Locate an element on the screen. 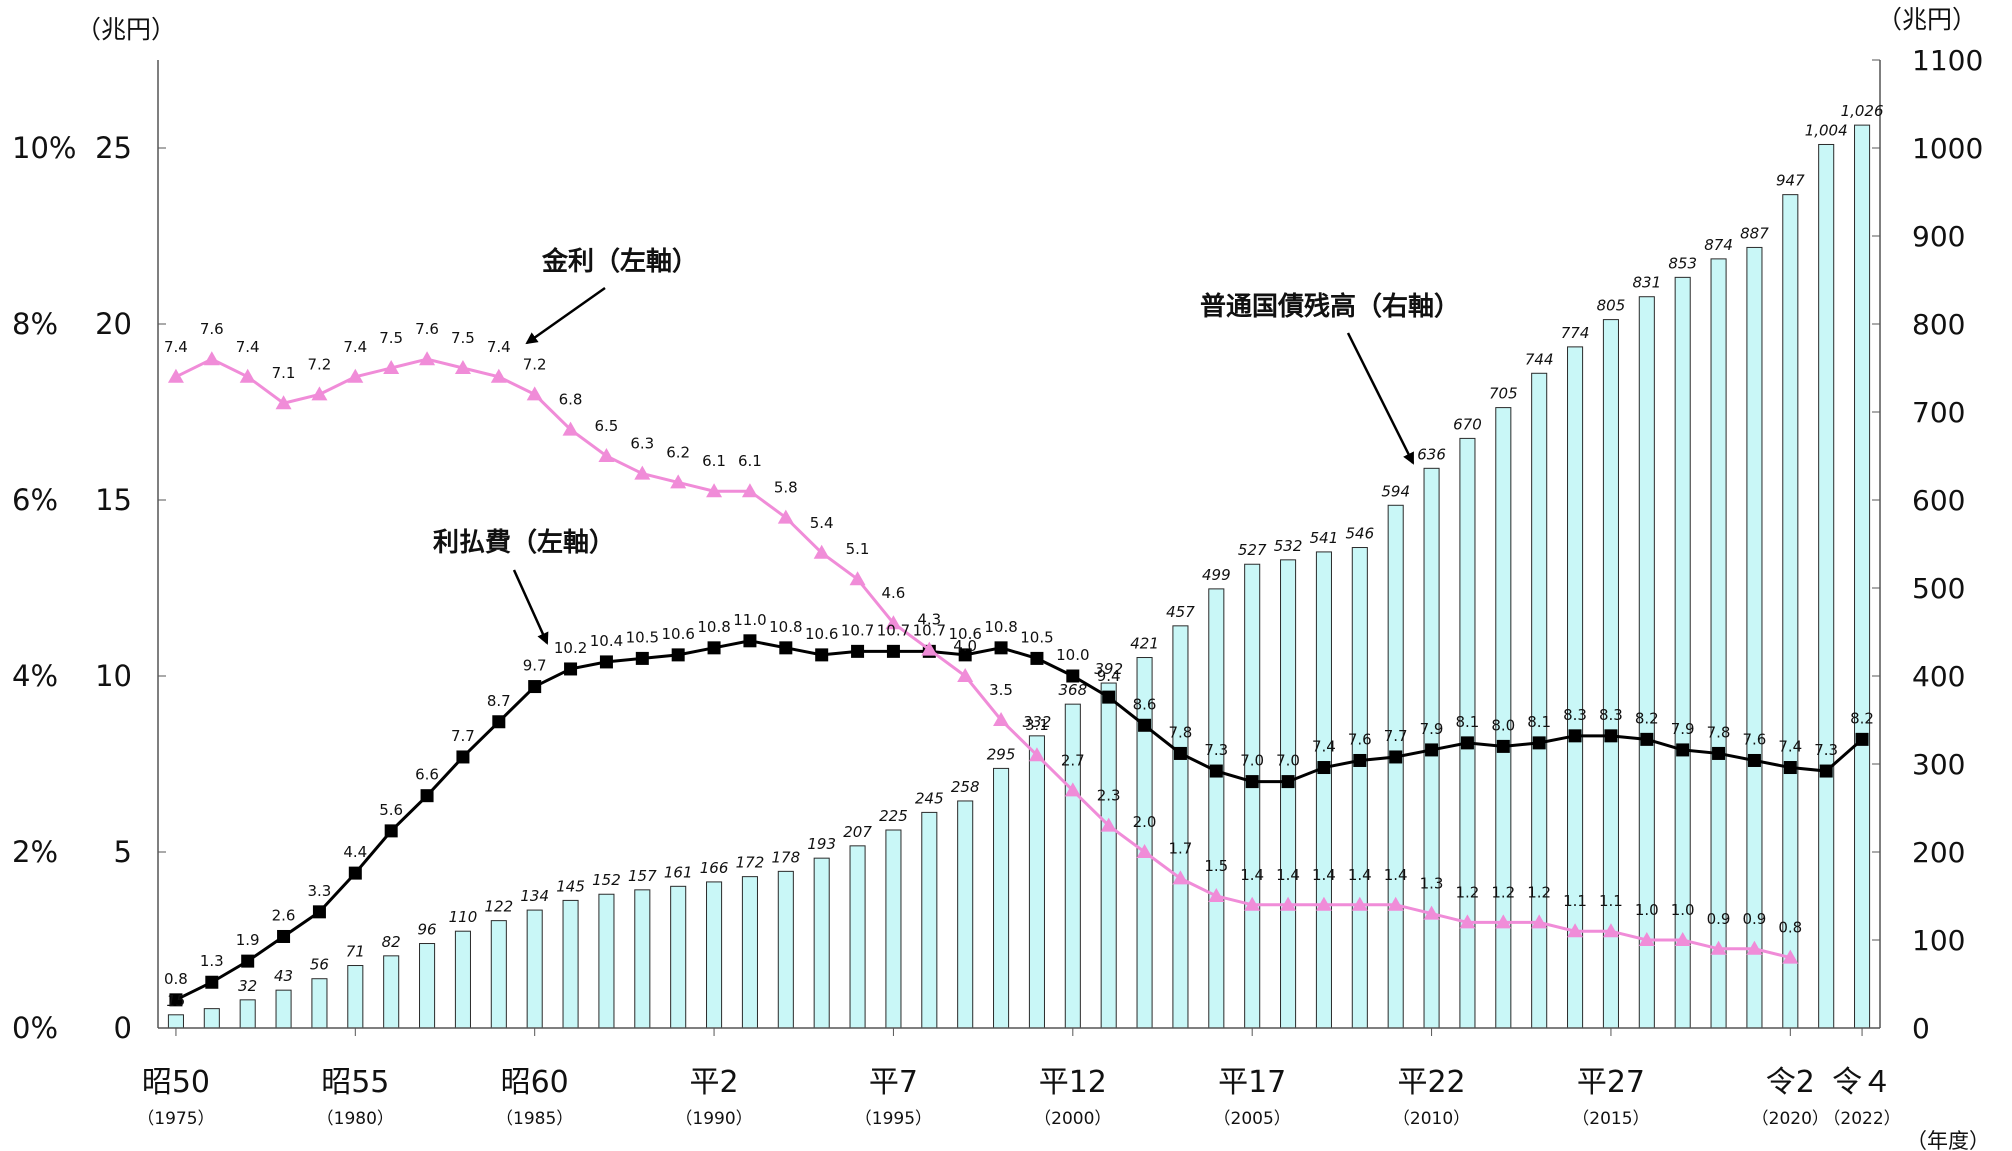 This screenshot has width=2012, height=1151. x-tick-label: 平27 is located at coordinates (1611, 1082).